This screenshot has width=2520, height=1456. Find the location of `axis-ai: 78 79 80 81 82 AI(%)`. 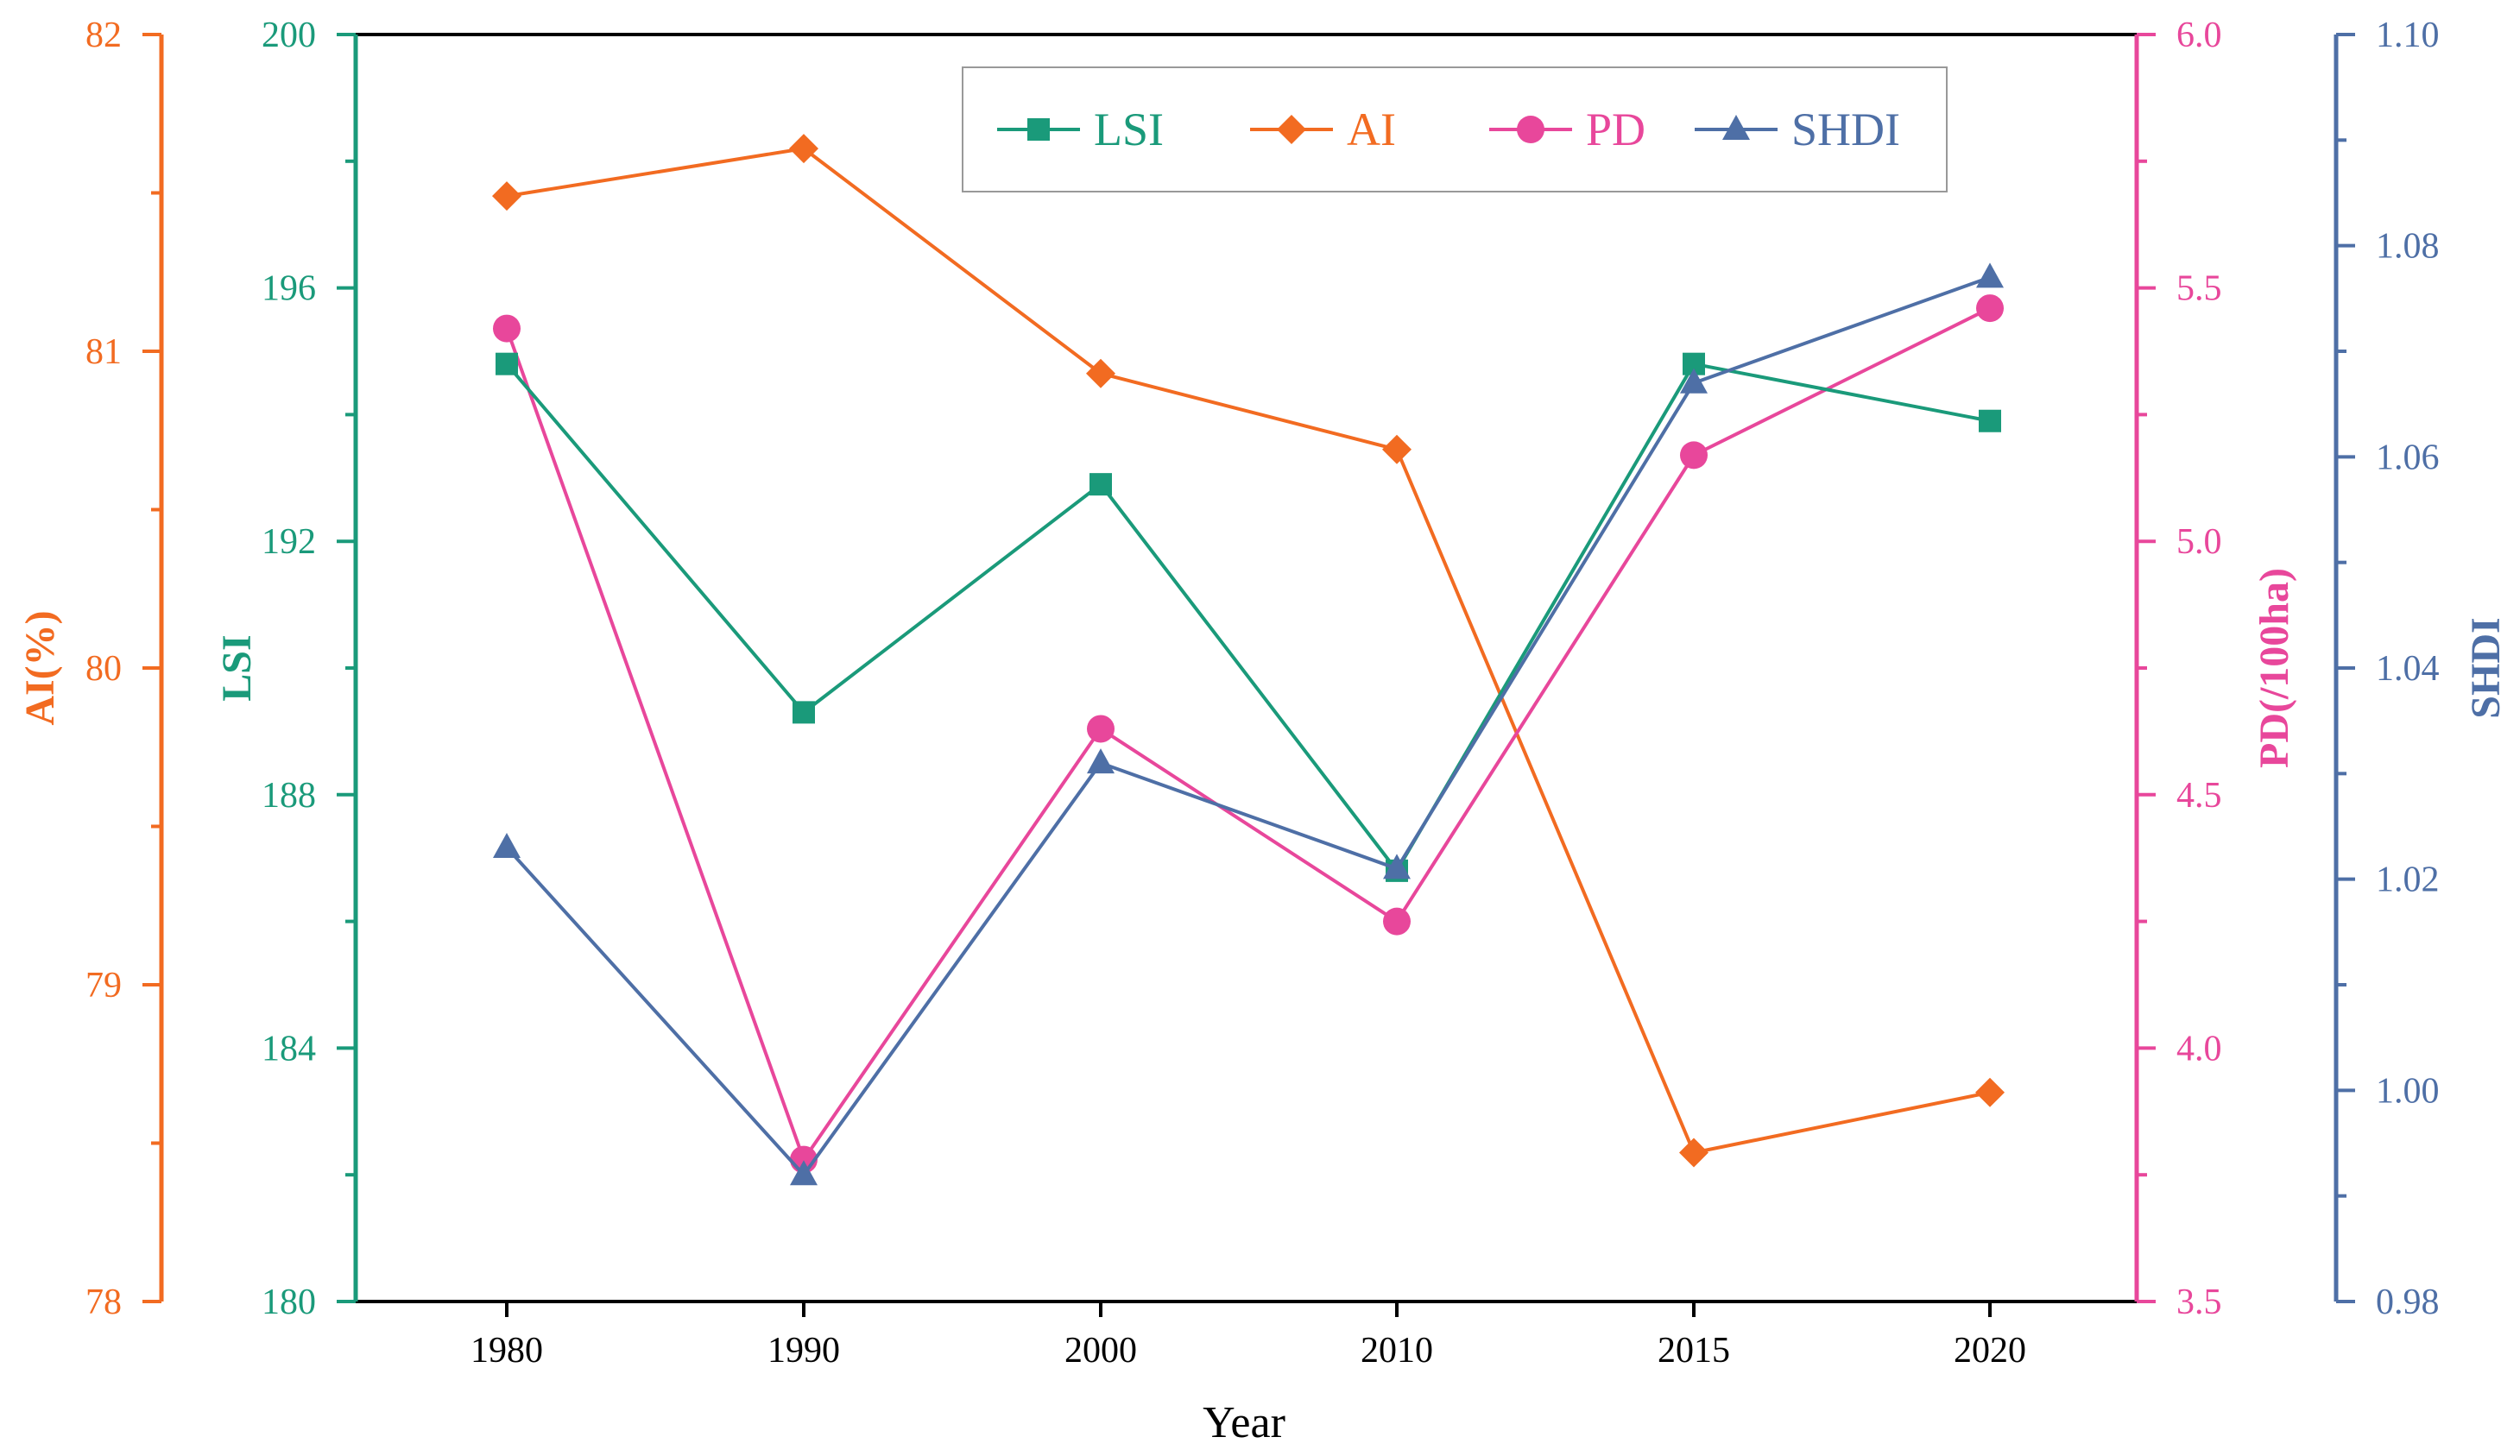

axis-ai: 78 79 80 81 82 AI(%) is located at coordinates (91, 669).